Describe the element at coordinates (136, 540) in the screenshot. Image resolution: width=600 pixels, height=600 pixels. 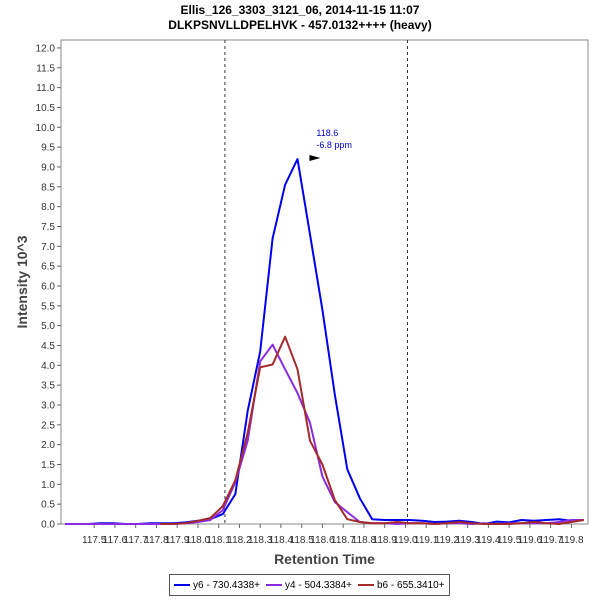
I see `x-tick-label: 117.7` at that location.